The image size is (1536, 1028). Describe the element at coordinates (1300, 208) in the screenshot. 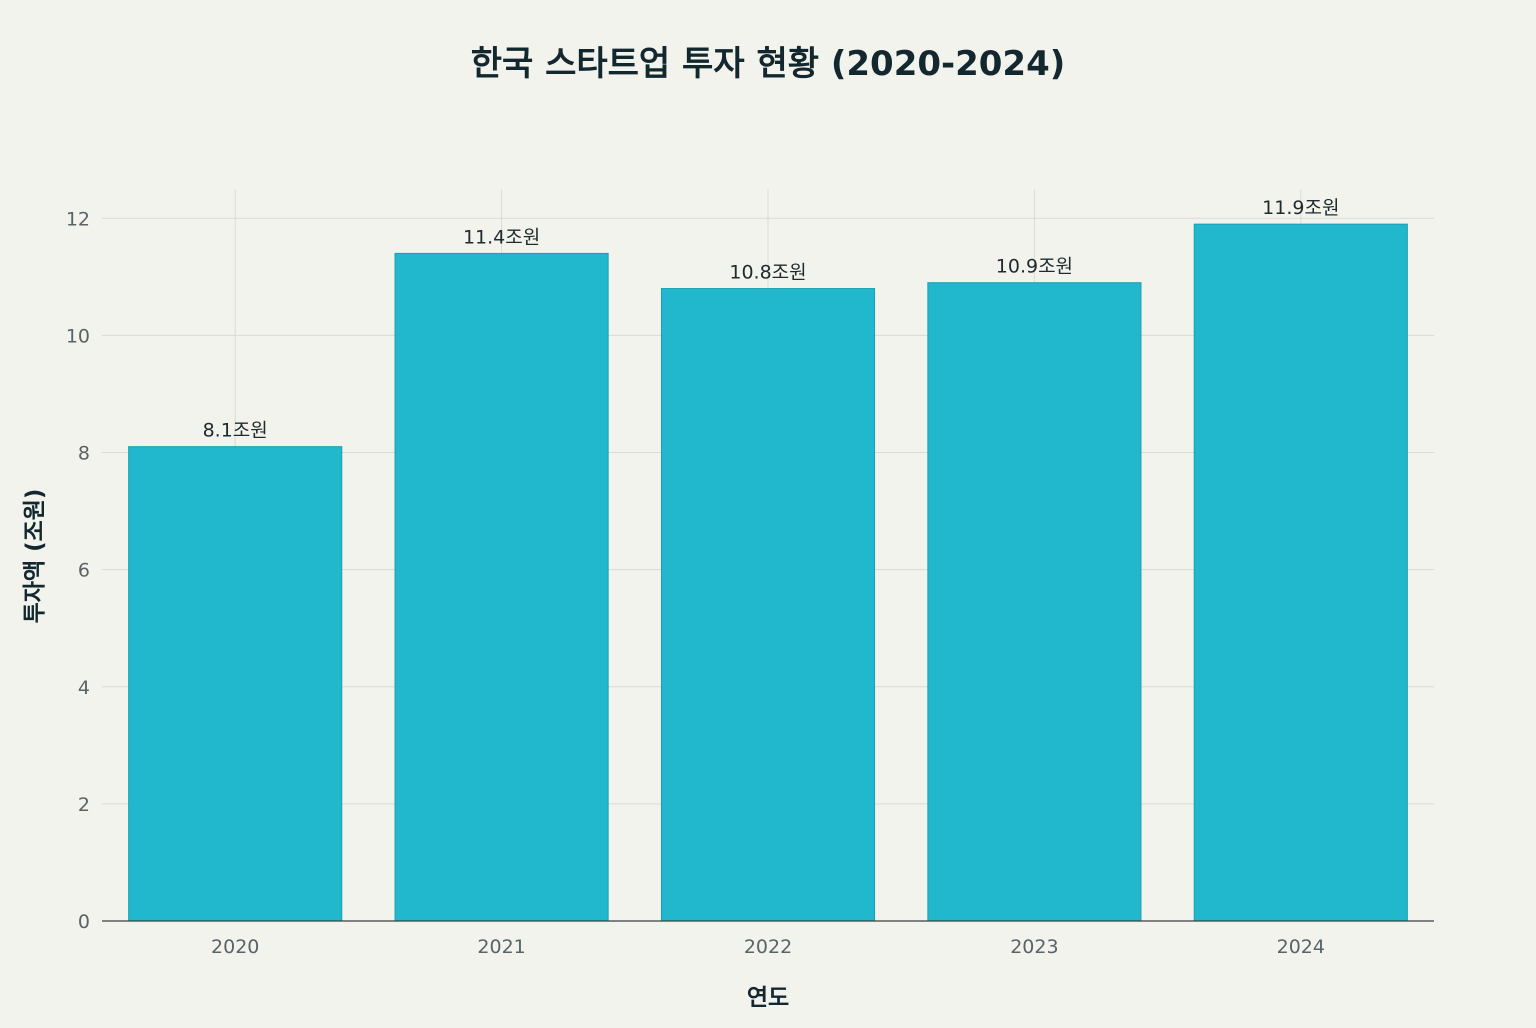

I see `data-label: 11.9조원` at that location.